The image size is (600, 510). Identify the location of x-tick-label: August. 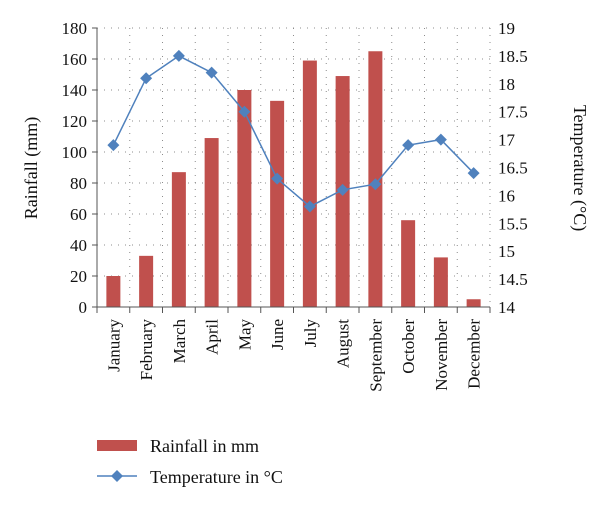
(343, 343).